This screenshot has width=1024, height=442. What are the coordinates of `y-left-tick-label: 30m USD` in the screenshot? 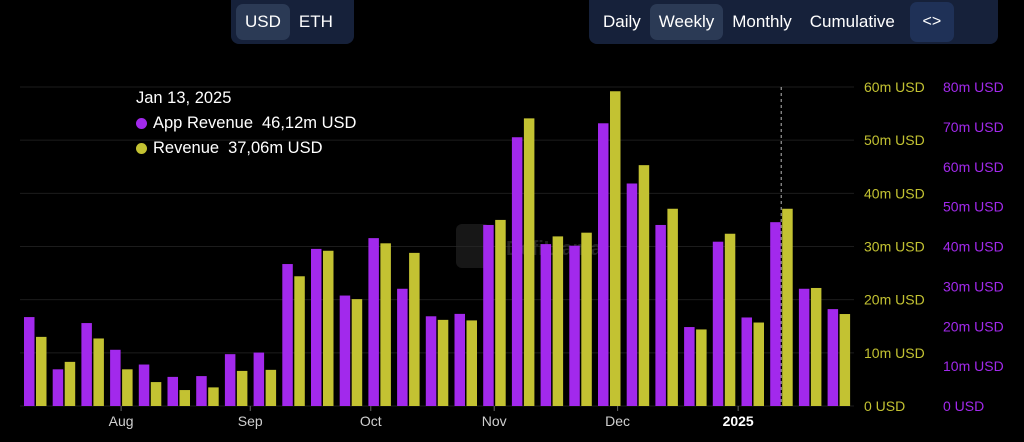 It's located at (894, 247).